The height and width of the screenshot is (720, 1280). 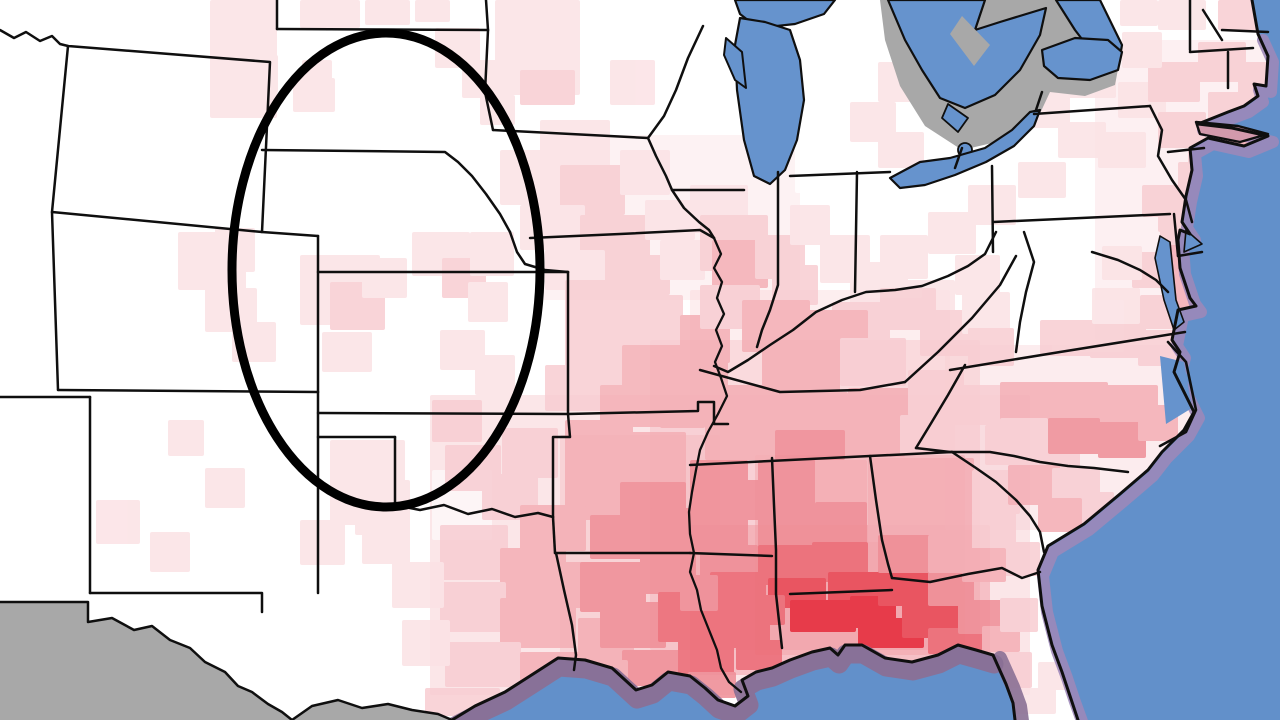 I want to click on foreign-mexico, so click(x=146, y=661).